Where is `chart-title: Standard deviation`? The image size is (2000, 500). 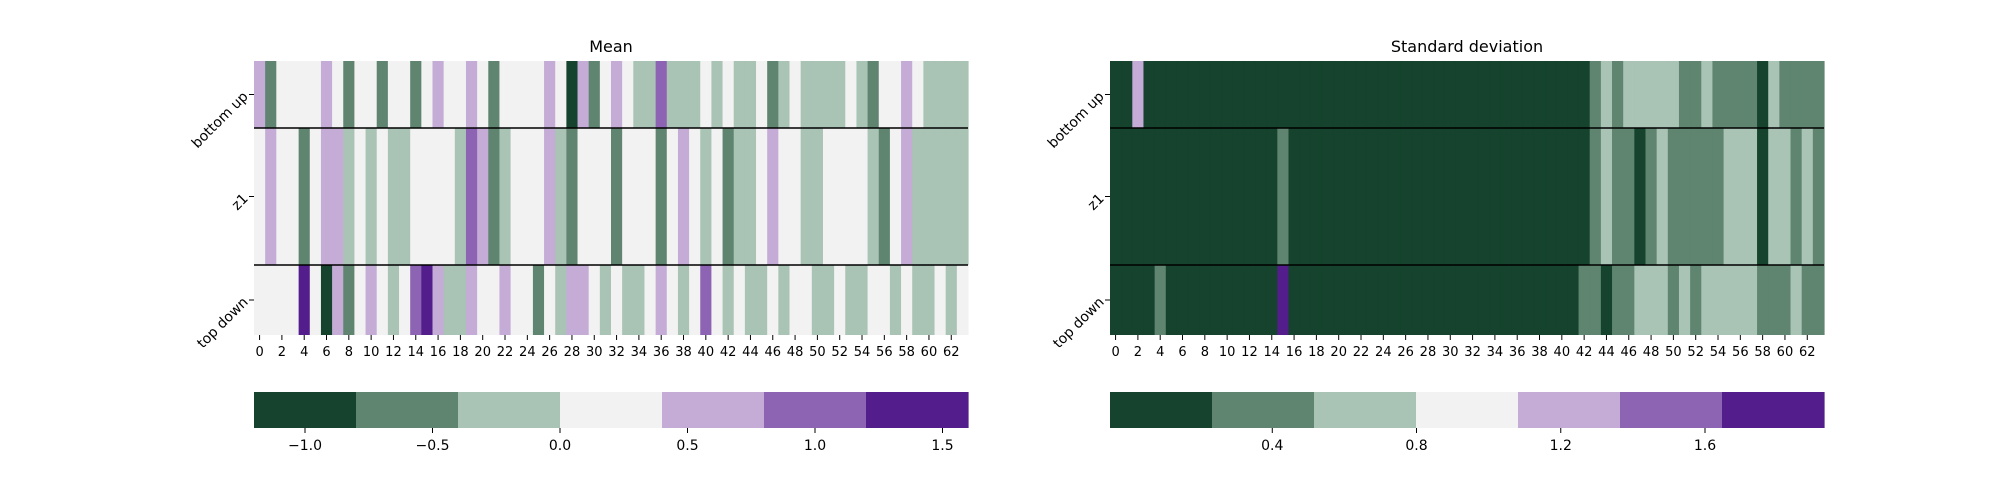 chart-title: Standard deviation is located at coordinates (1467, 46).